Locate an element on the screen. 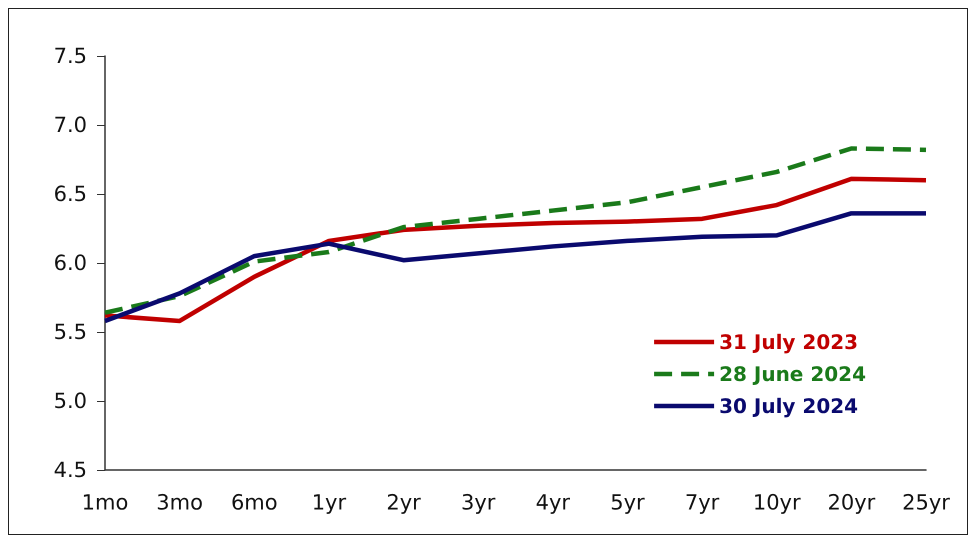 This screenshot has height=543, width=976. legend-label: 31 July 2023 is located at coordinates (788, 342).